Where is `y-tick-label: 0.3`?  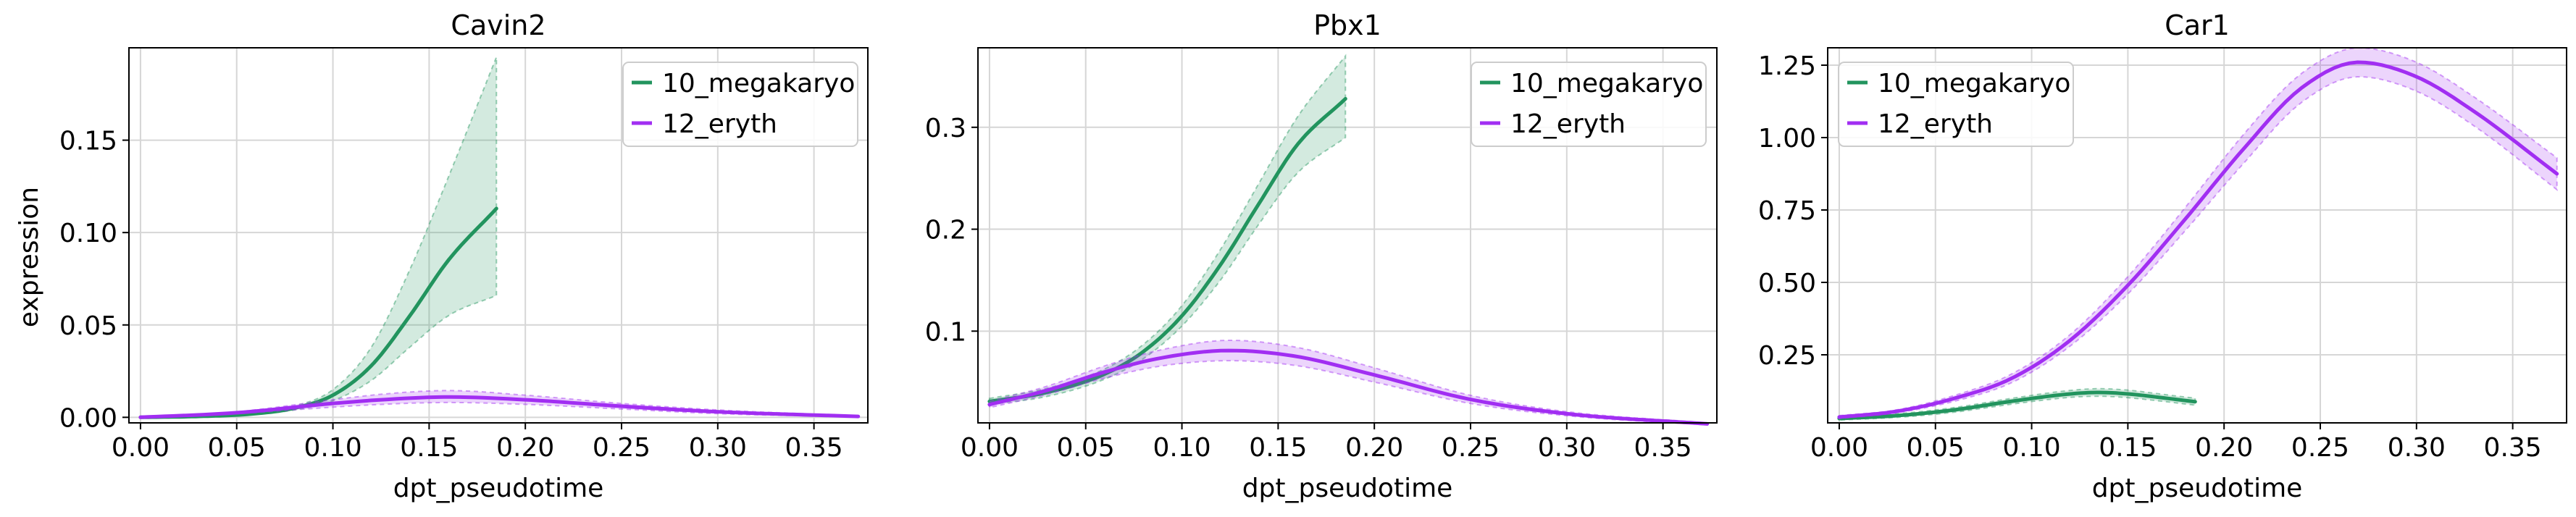
y-tick-label: 0.3 is located at coordinates (946, 128).